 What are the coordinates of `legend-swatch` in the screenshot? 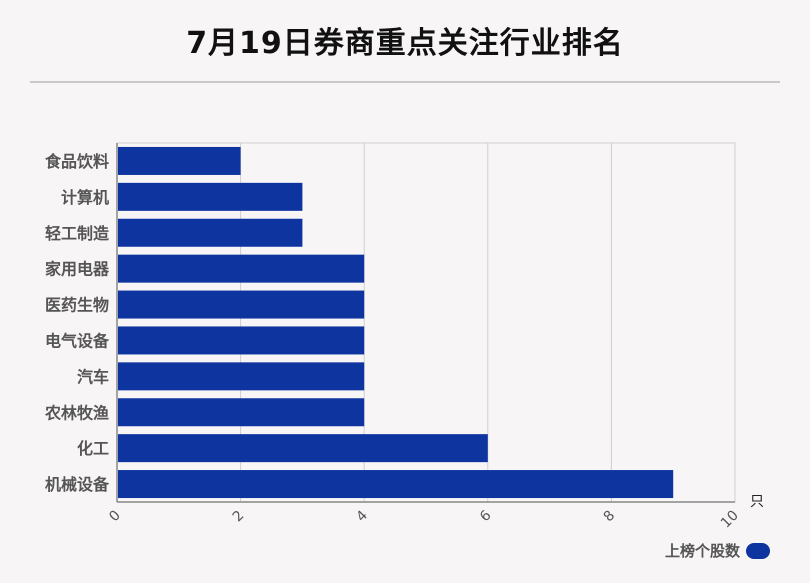 It's located at (758, 550).